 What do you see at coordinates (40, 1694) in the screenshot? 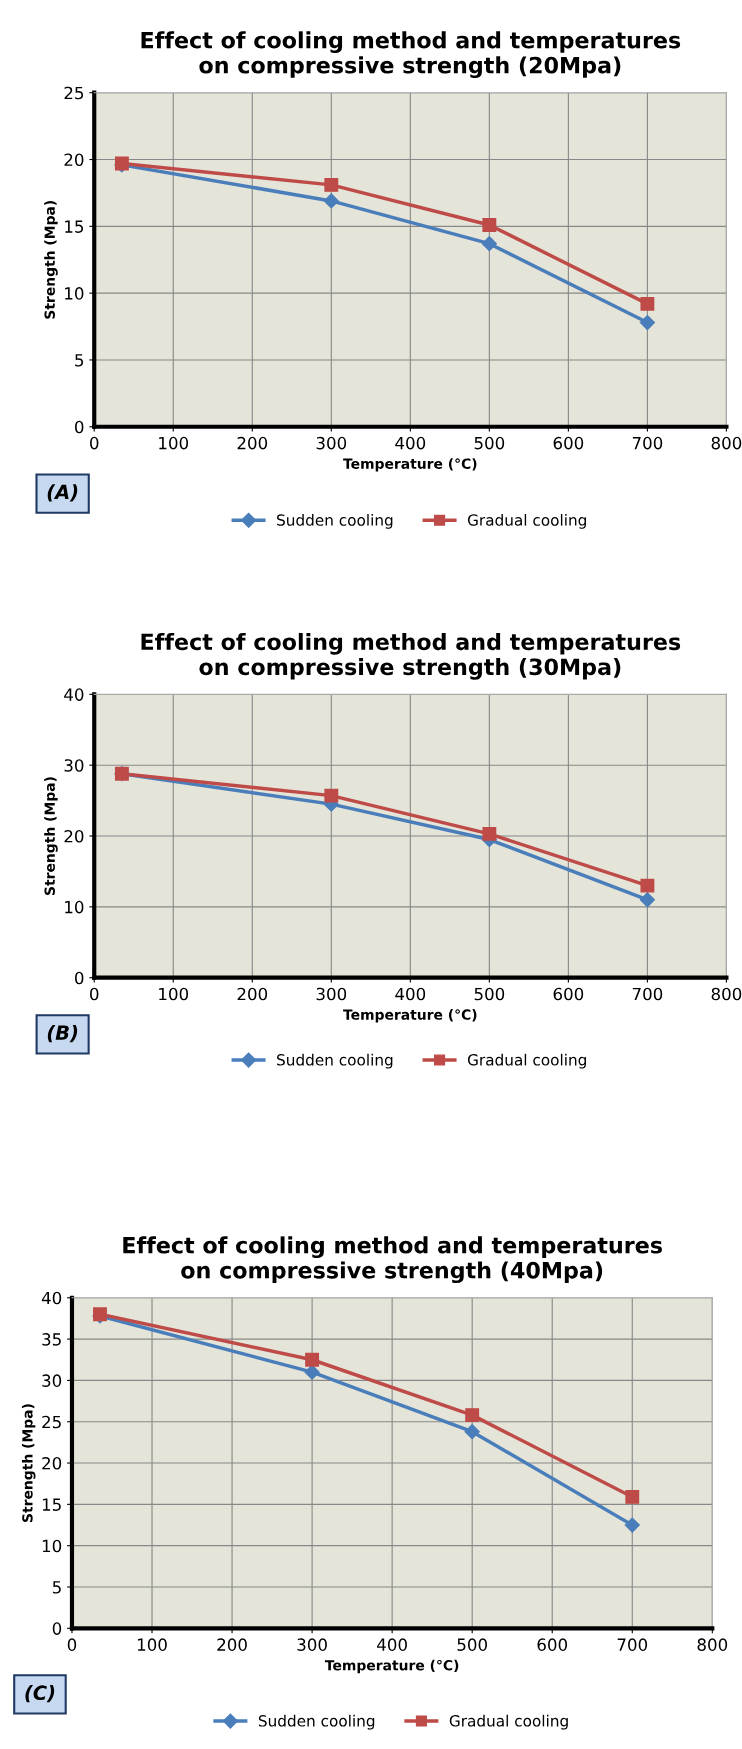
I see `text: (C)` at bounding box center [40, 1694].